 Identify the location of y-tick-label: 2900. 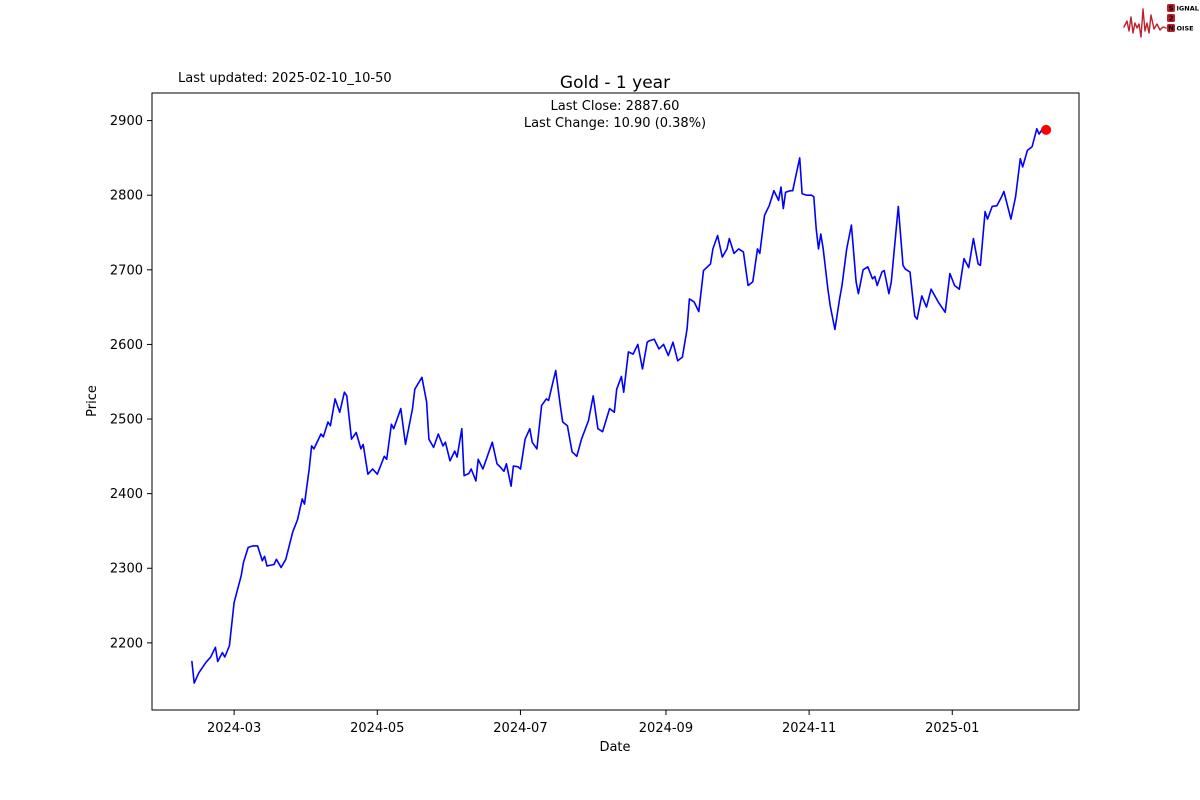
(126, 121).